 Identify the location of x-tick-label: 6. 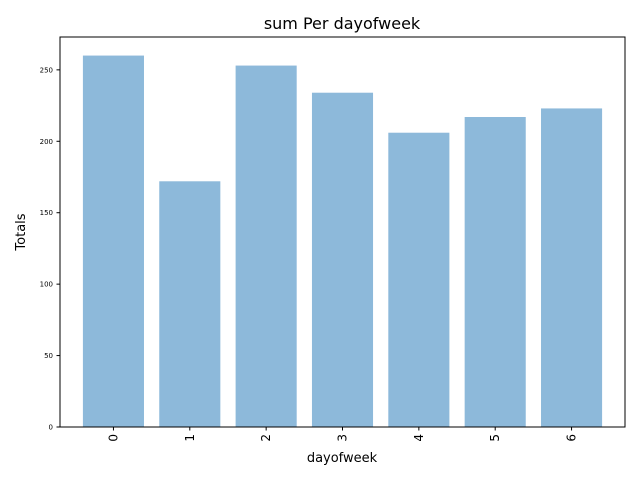
(572, 438).